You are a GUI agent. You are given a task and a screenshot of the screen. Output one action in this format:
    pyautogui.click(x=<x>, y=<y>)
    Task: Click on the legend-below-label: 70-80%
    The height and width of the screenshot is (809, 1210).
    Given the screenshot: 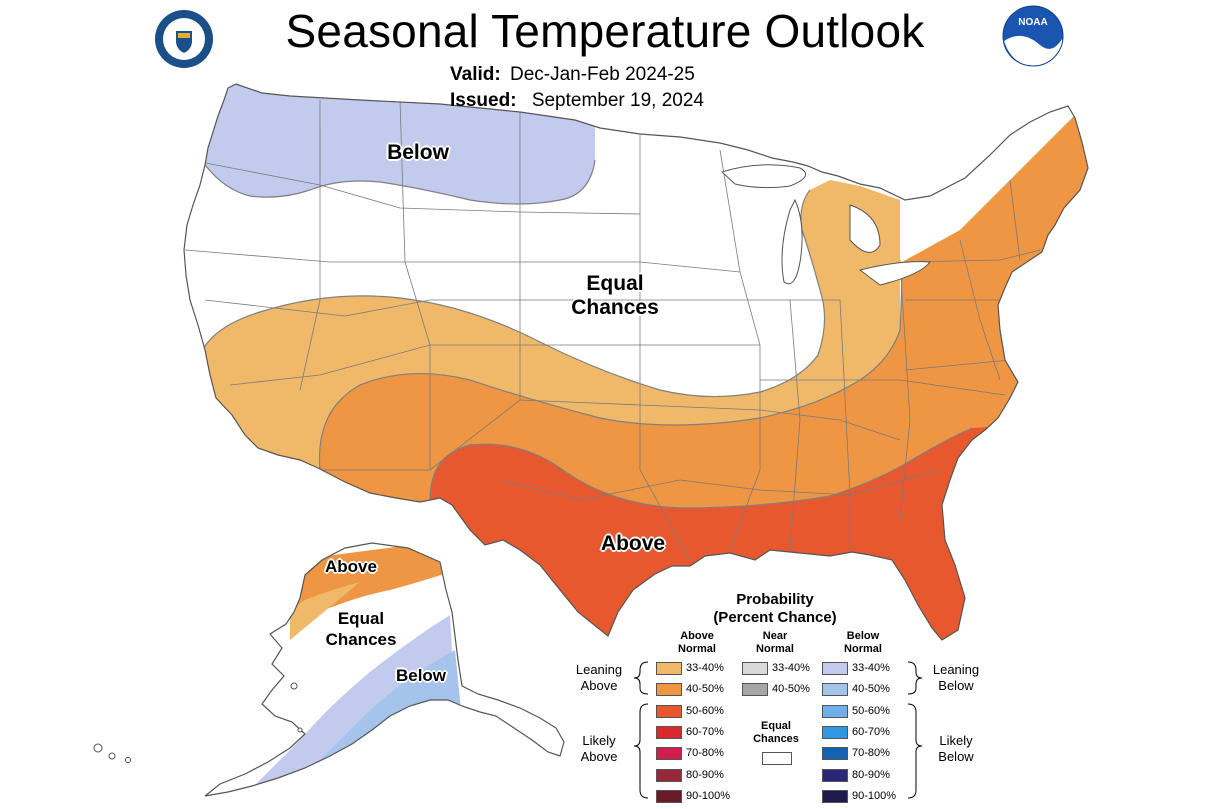 What is the action you would take?
    pyautogui.click(x=871, y=753)
    